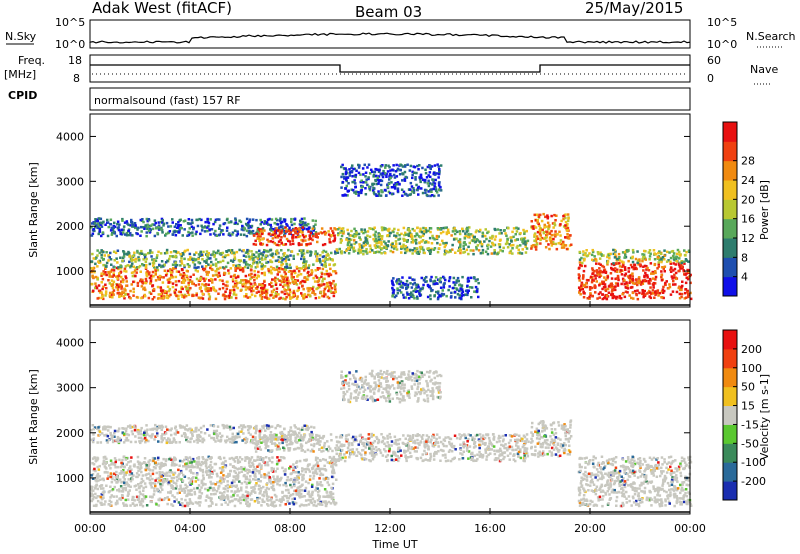 This screenshot has height=554, width=800. I want to click on date-title: 25/May/2015, so click(634, 8).